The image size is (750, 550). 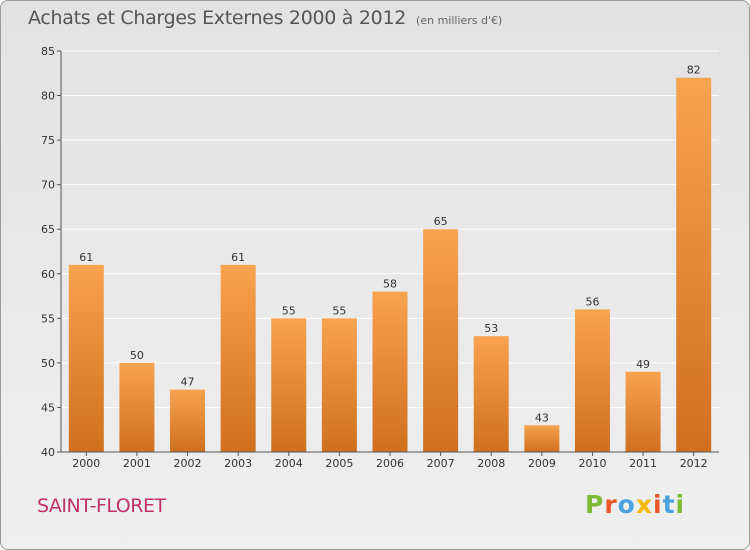 What do you see at coordinates (611, 504) in the screenshot?
I see `brand-letter: r` at bounding box center [611, 504].